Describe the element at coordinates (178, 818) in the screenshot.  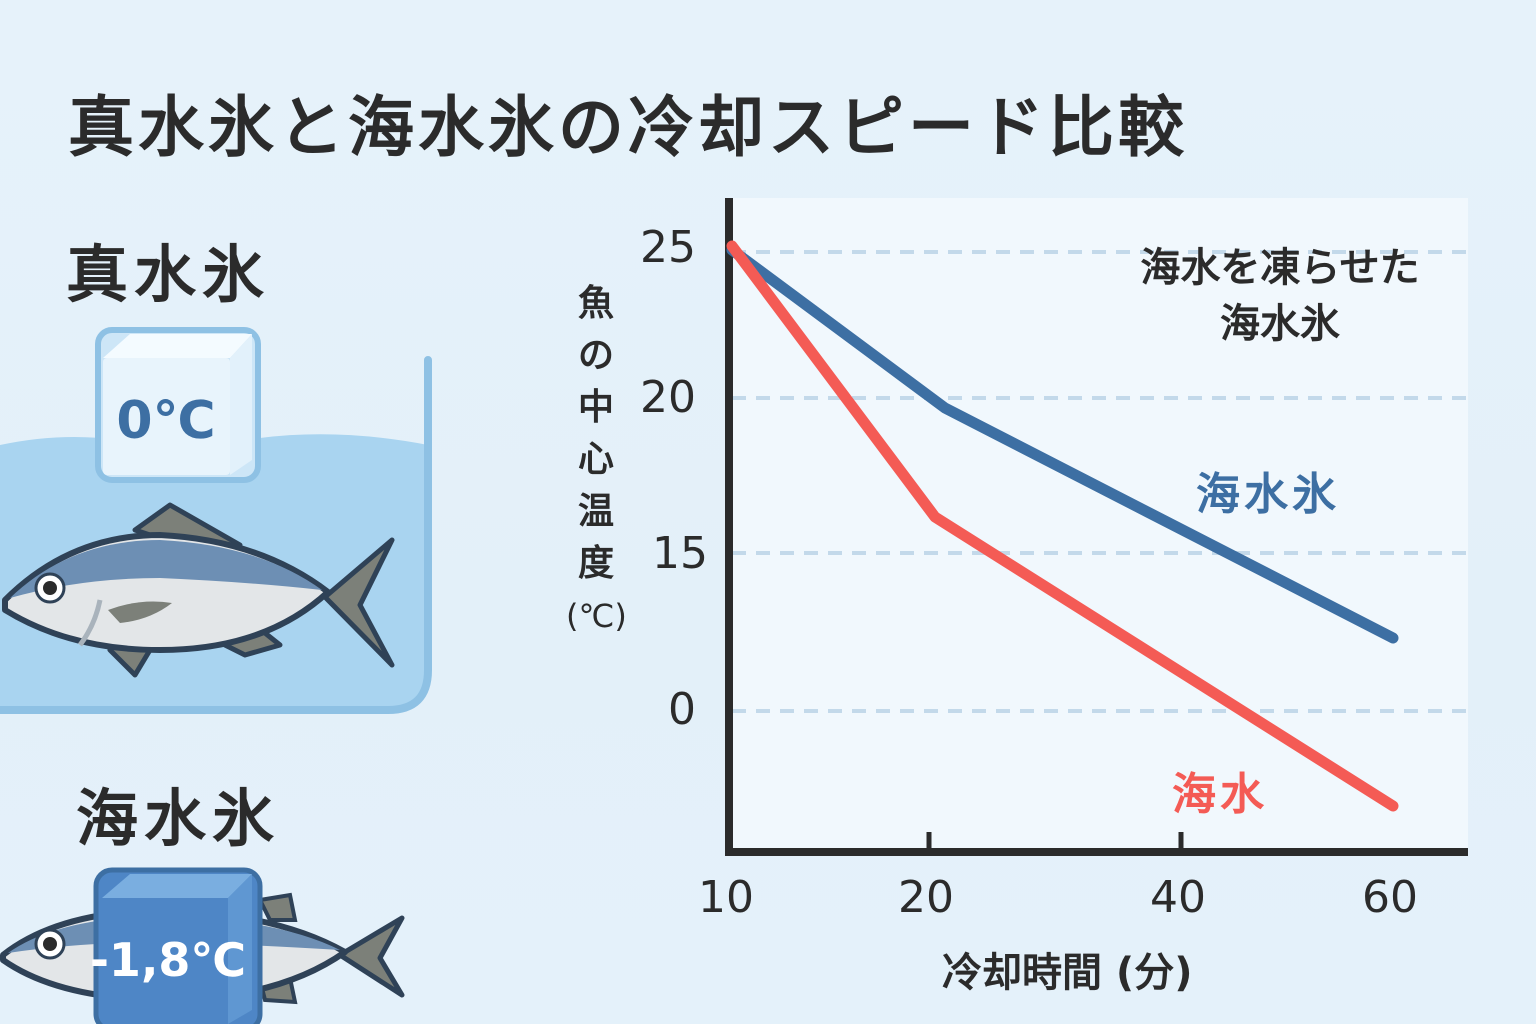
I see `seawater-ice-label: 海水氷` at that location.